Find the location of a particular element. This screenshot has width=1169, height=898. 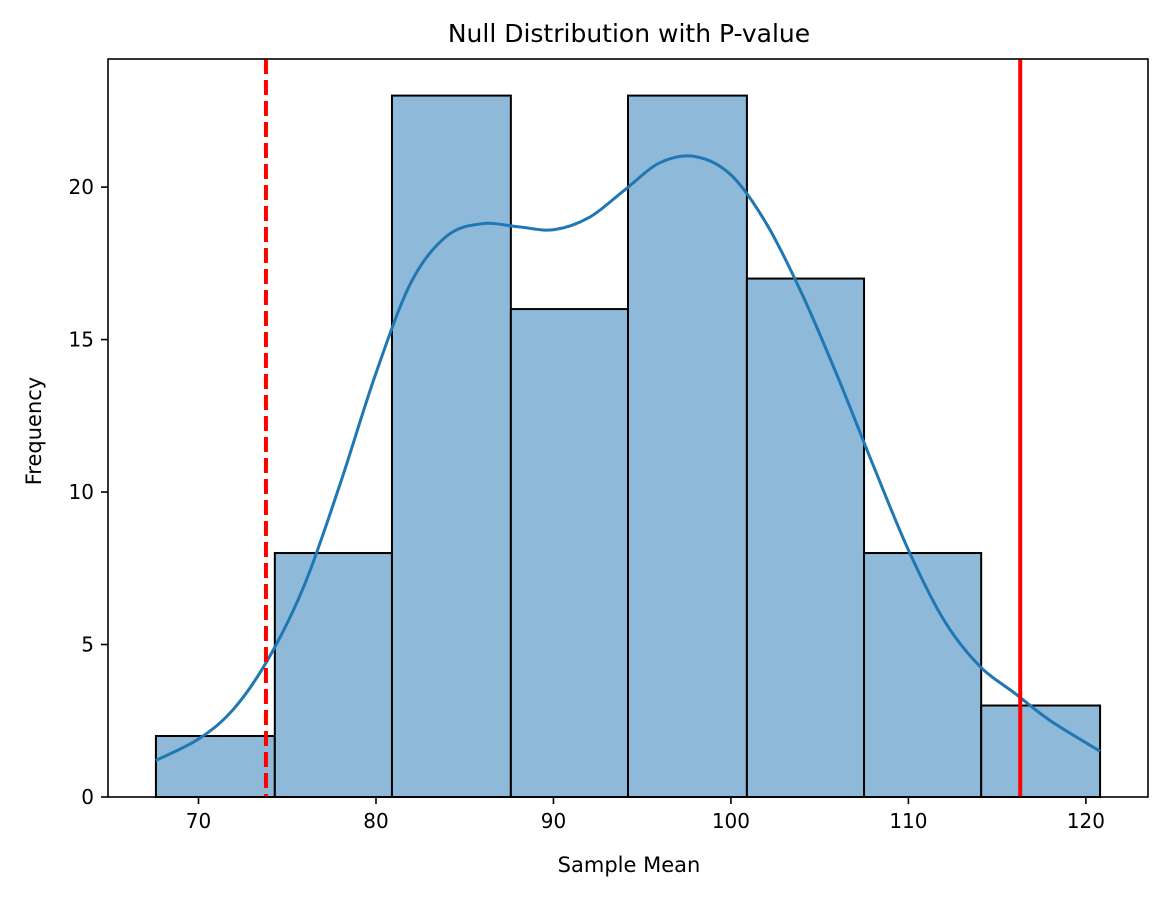

x-axis-ticks: 70 80 90 100 110 120 is located at coordinates (645, 815).